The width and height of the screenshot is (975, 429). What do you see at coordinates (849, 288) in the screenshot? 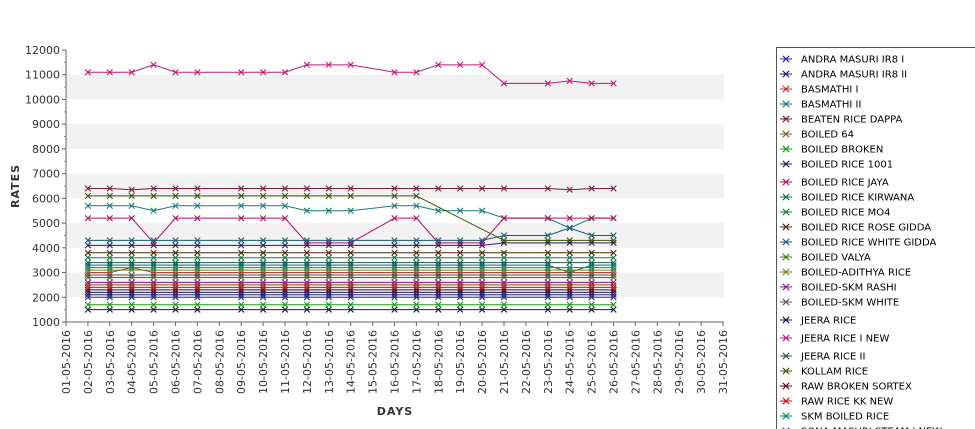
I see `legend-label: BOILED-SKM RASHI` at bounding box center [849, 288].